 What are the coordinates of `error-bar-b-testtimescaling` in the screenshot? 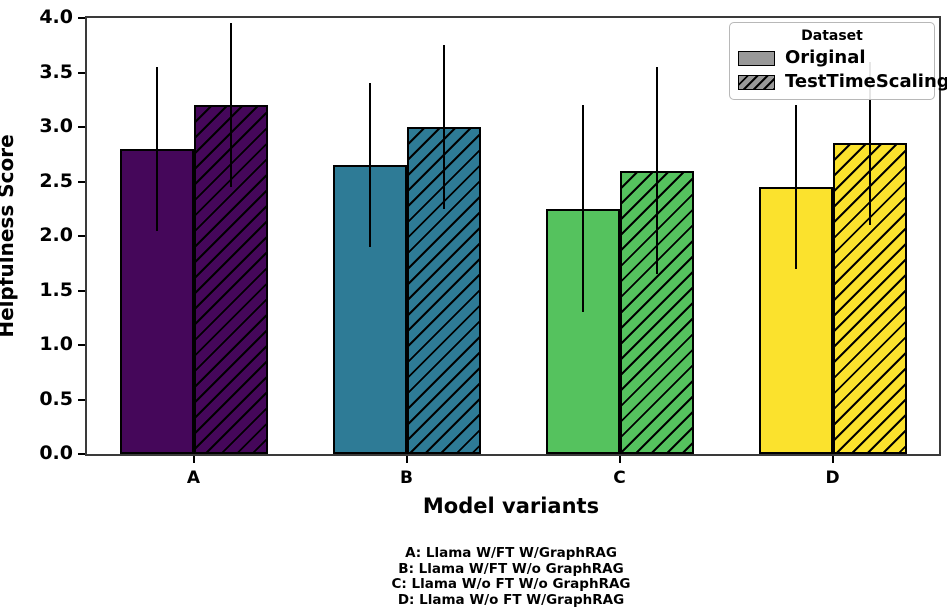 It's located at (443, 127).